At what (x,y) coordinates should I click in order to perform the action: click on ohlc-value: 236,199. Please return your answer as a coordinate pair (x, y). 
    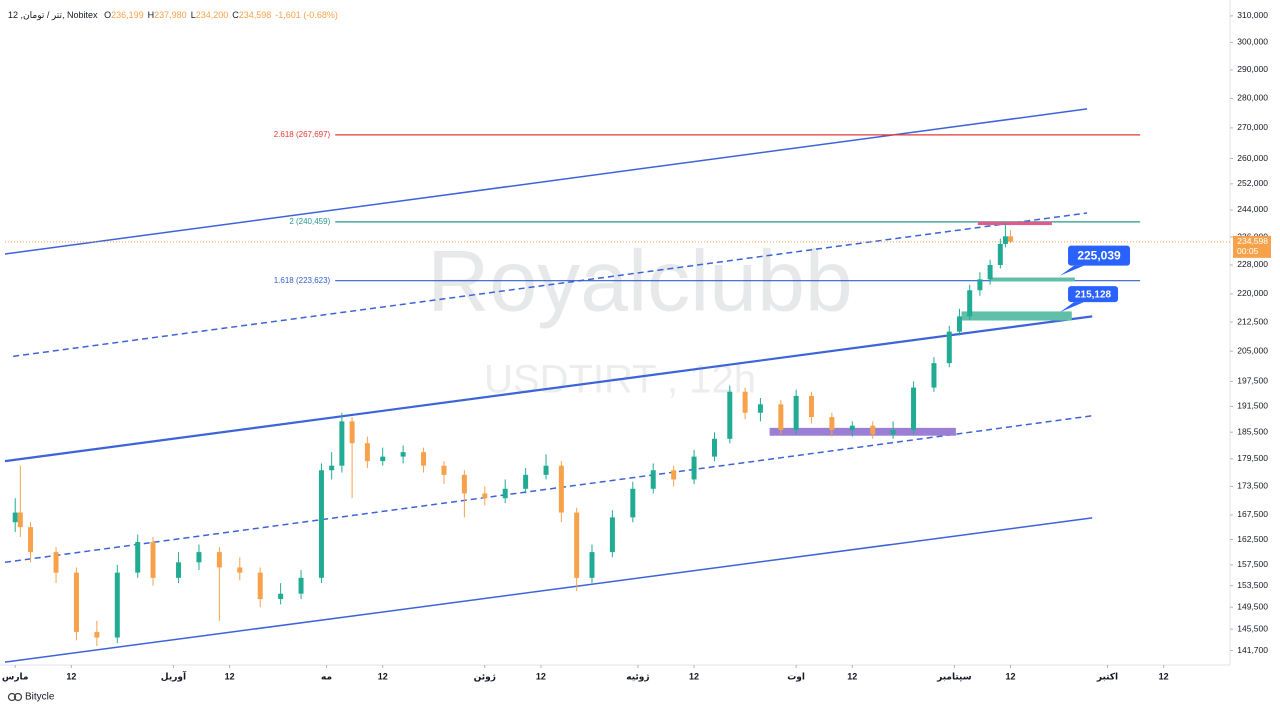
    Looking at the image, I should click on (127, 15).